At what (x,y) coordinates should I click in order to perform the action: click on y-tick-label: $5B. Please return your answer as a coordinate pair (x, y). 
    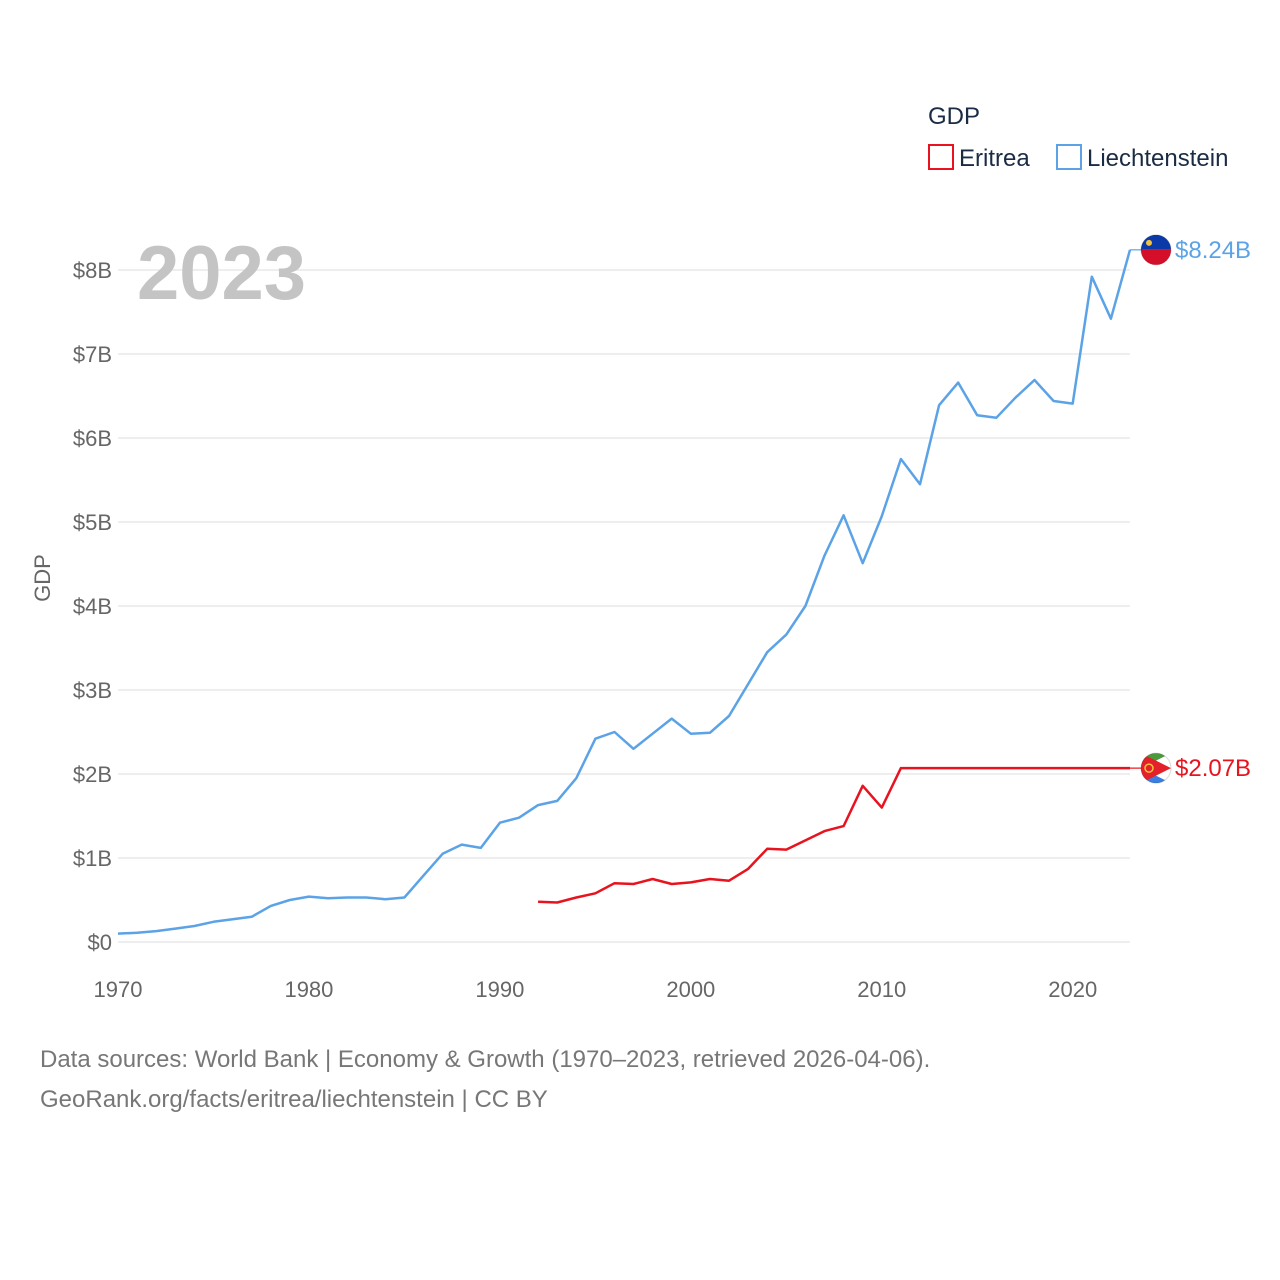
    Looking at the image, I should click on (92, 522).